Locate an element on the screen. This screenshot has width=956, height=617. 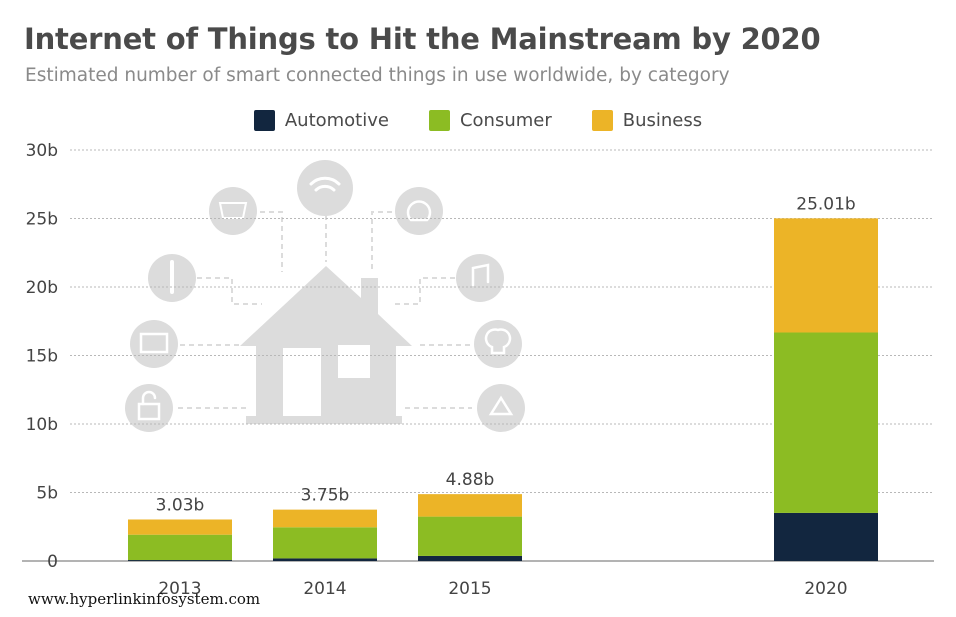
y-tick-label: 5b is located at coordinates (47, 494).